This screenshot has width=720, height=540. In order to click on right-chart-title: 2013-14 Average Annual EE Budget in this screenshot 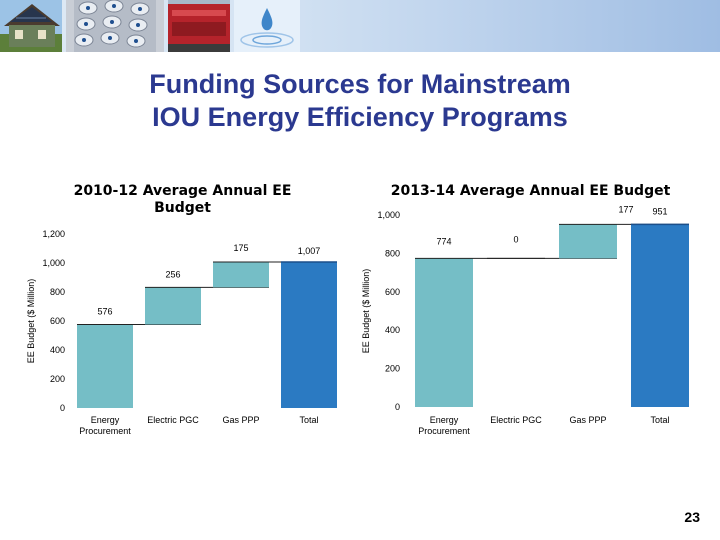, I will do `click(530, 191)`.